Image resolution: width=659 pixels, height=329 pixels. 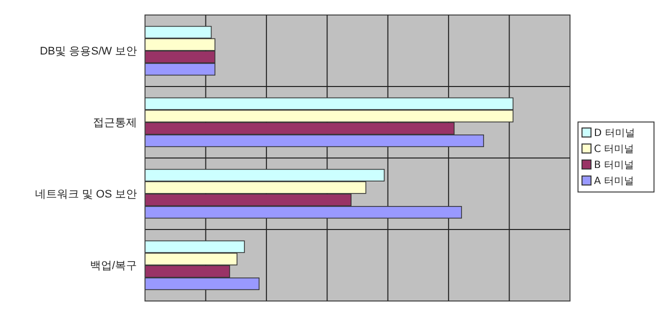 What do you see at coordinates (88, 51) in the screenshot?
I see `y-tick-label: DB및 응용S/W 보안` at bounding box center [88, 51].